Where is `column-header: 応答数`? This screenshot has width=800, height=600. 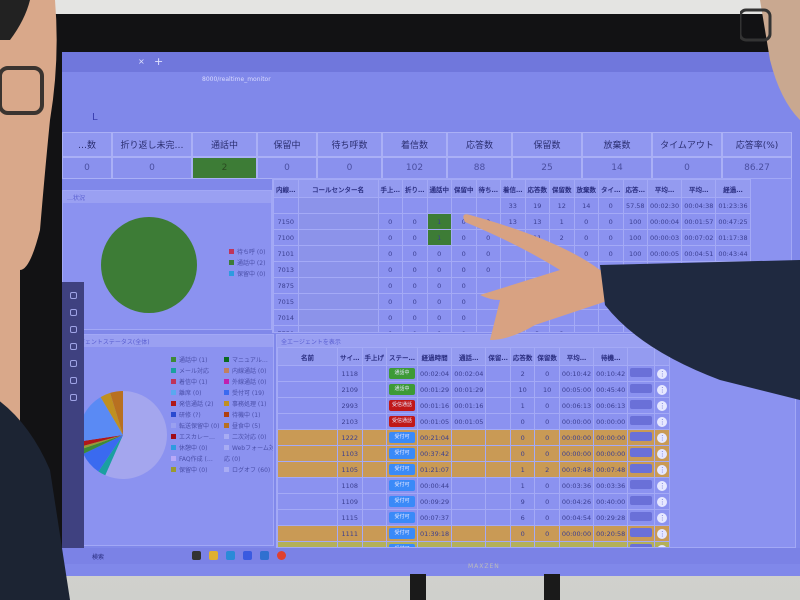
column-header: 応答数 is located at coordinates (522, 356).